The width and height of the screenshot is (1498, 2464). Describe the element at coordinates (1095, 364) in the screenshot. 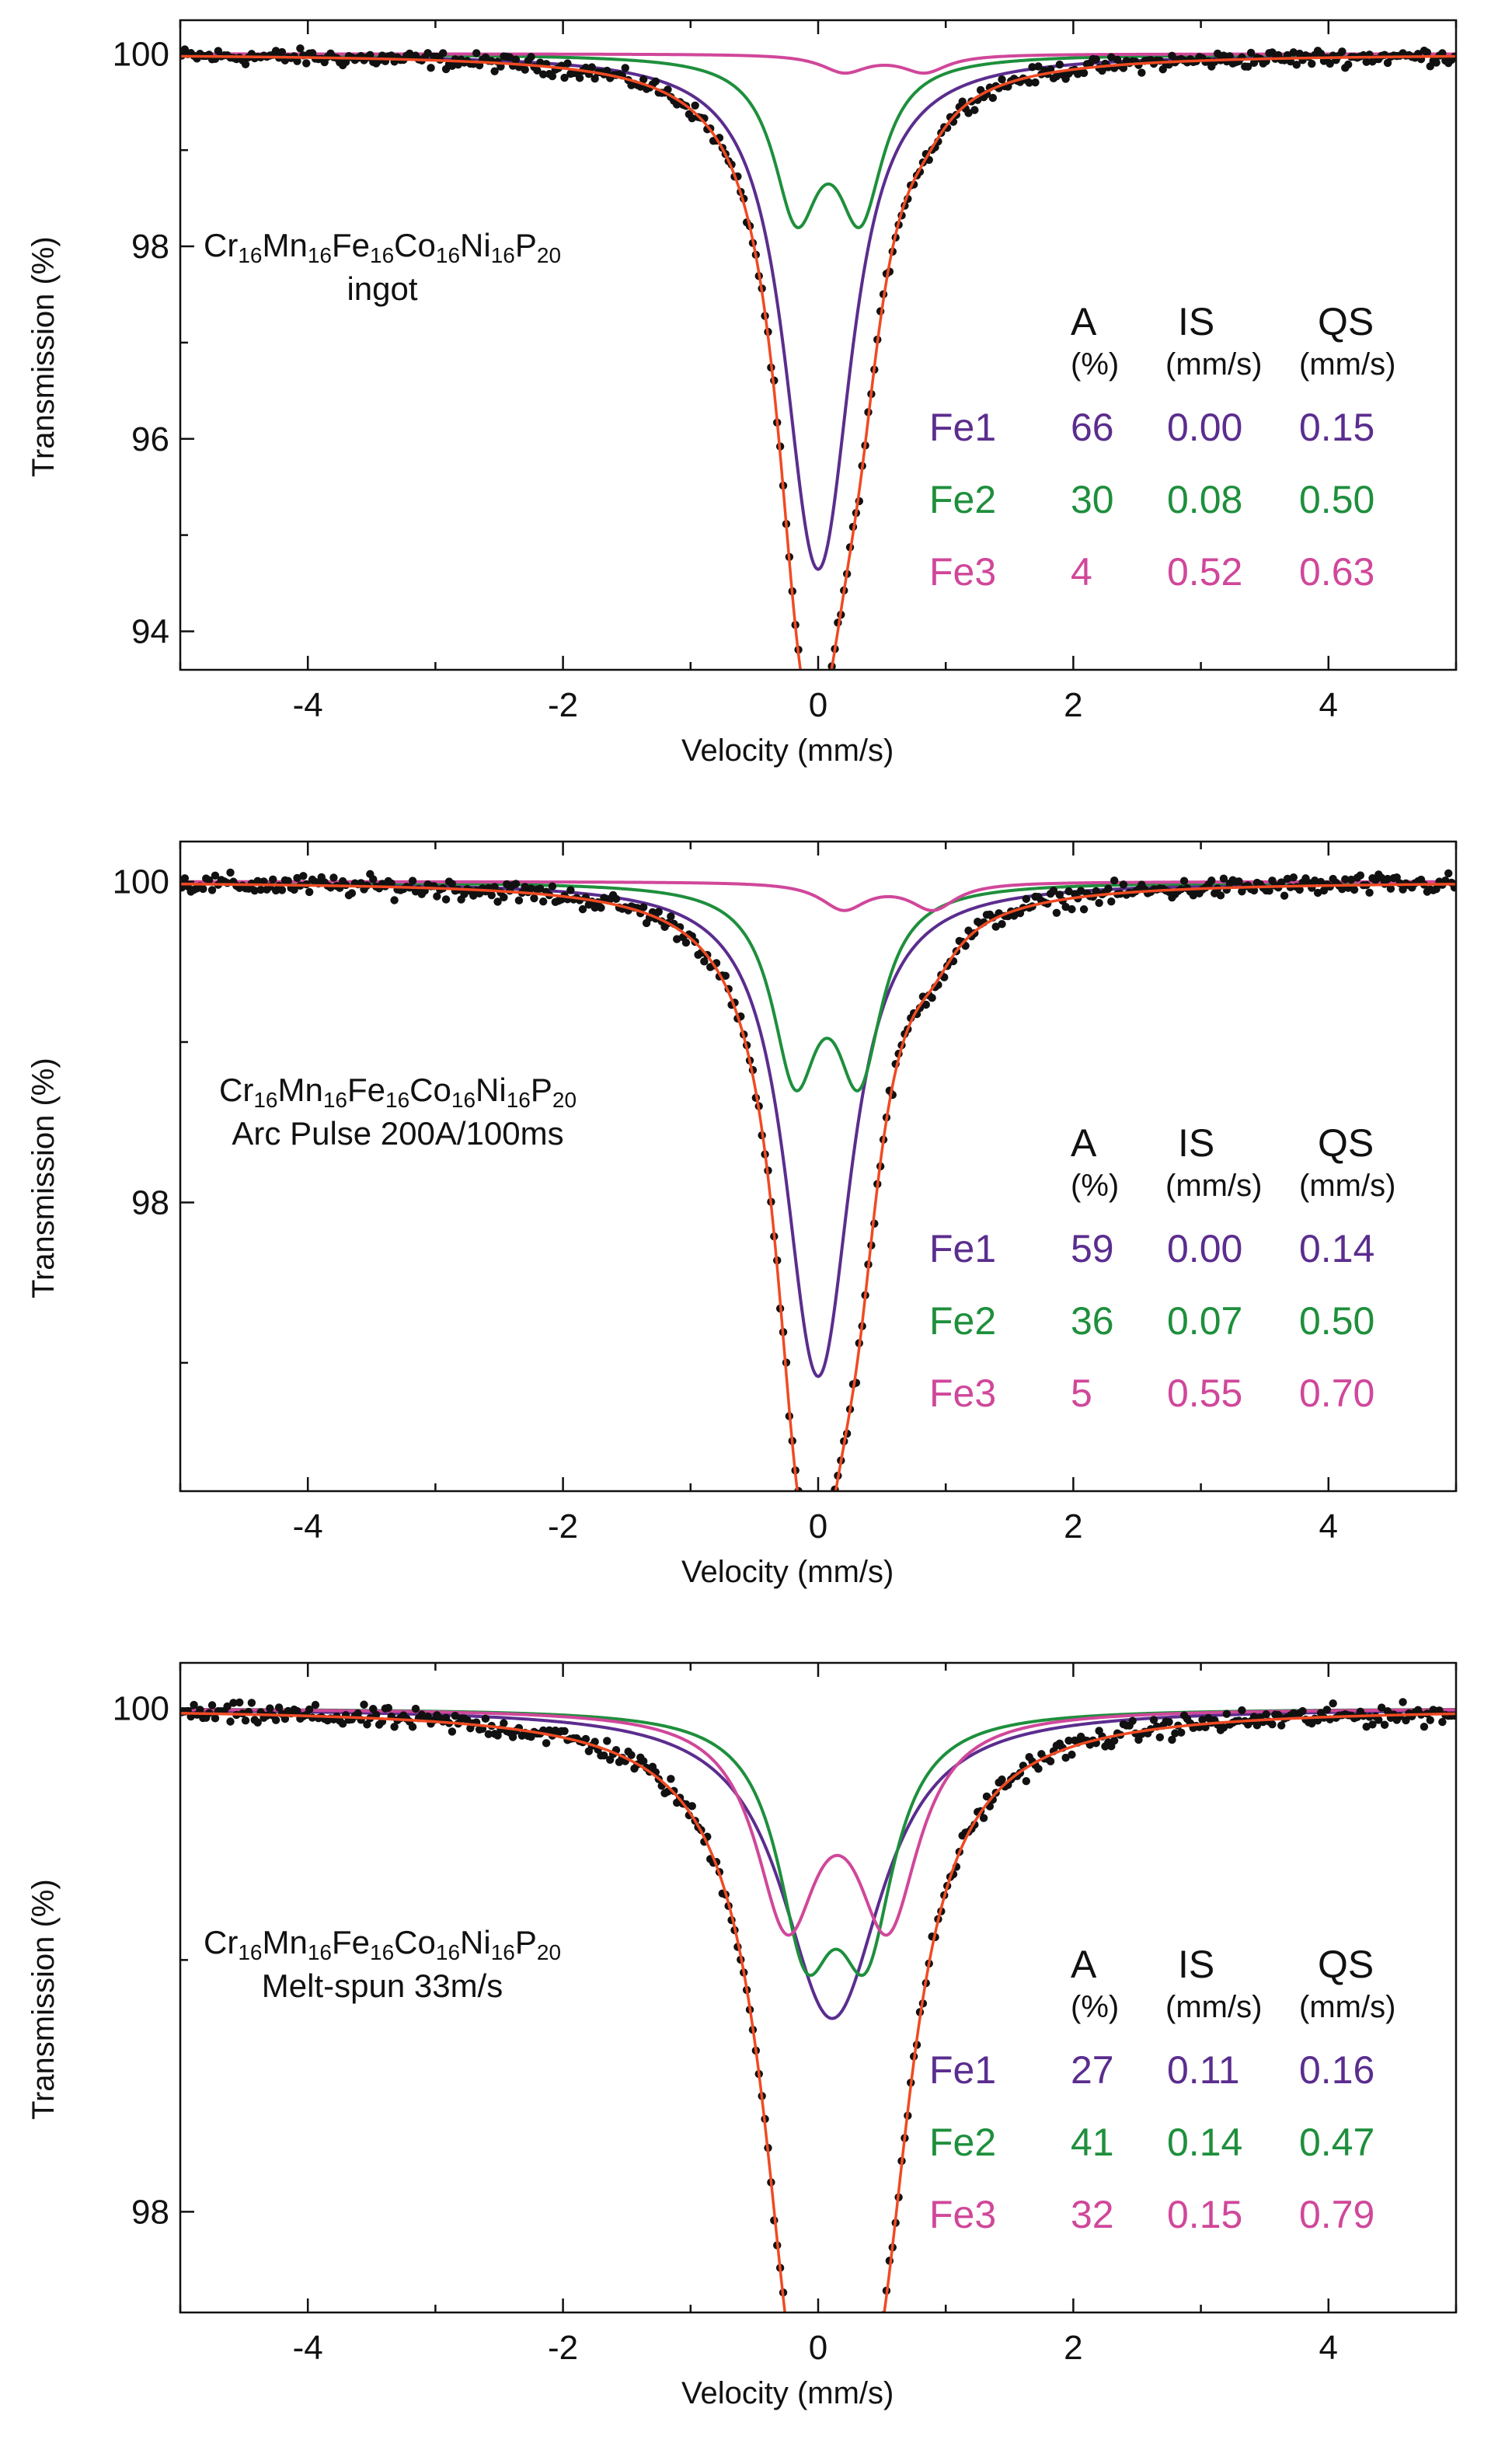

I see `table-unit-cell: (%)` at that location.